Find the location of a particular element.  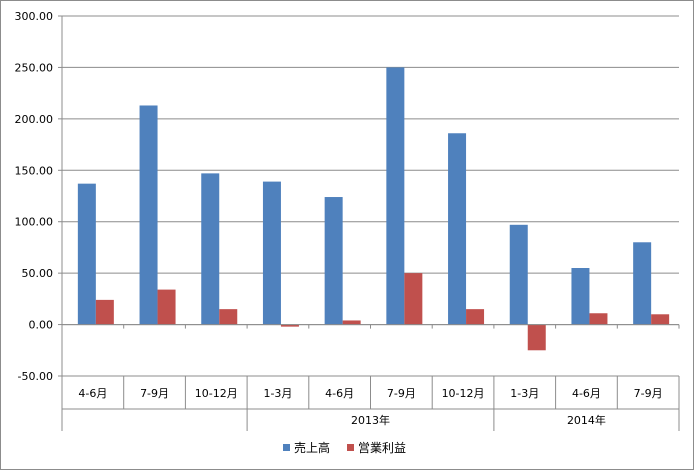

y-tick-label: -50.00 is located at coordinates (35, 376).